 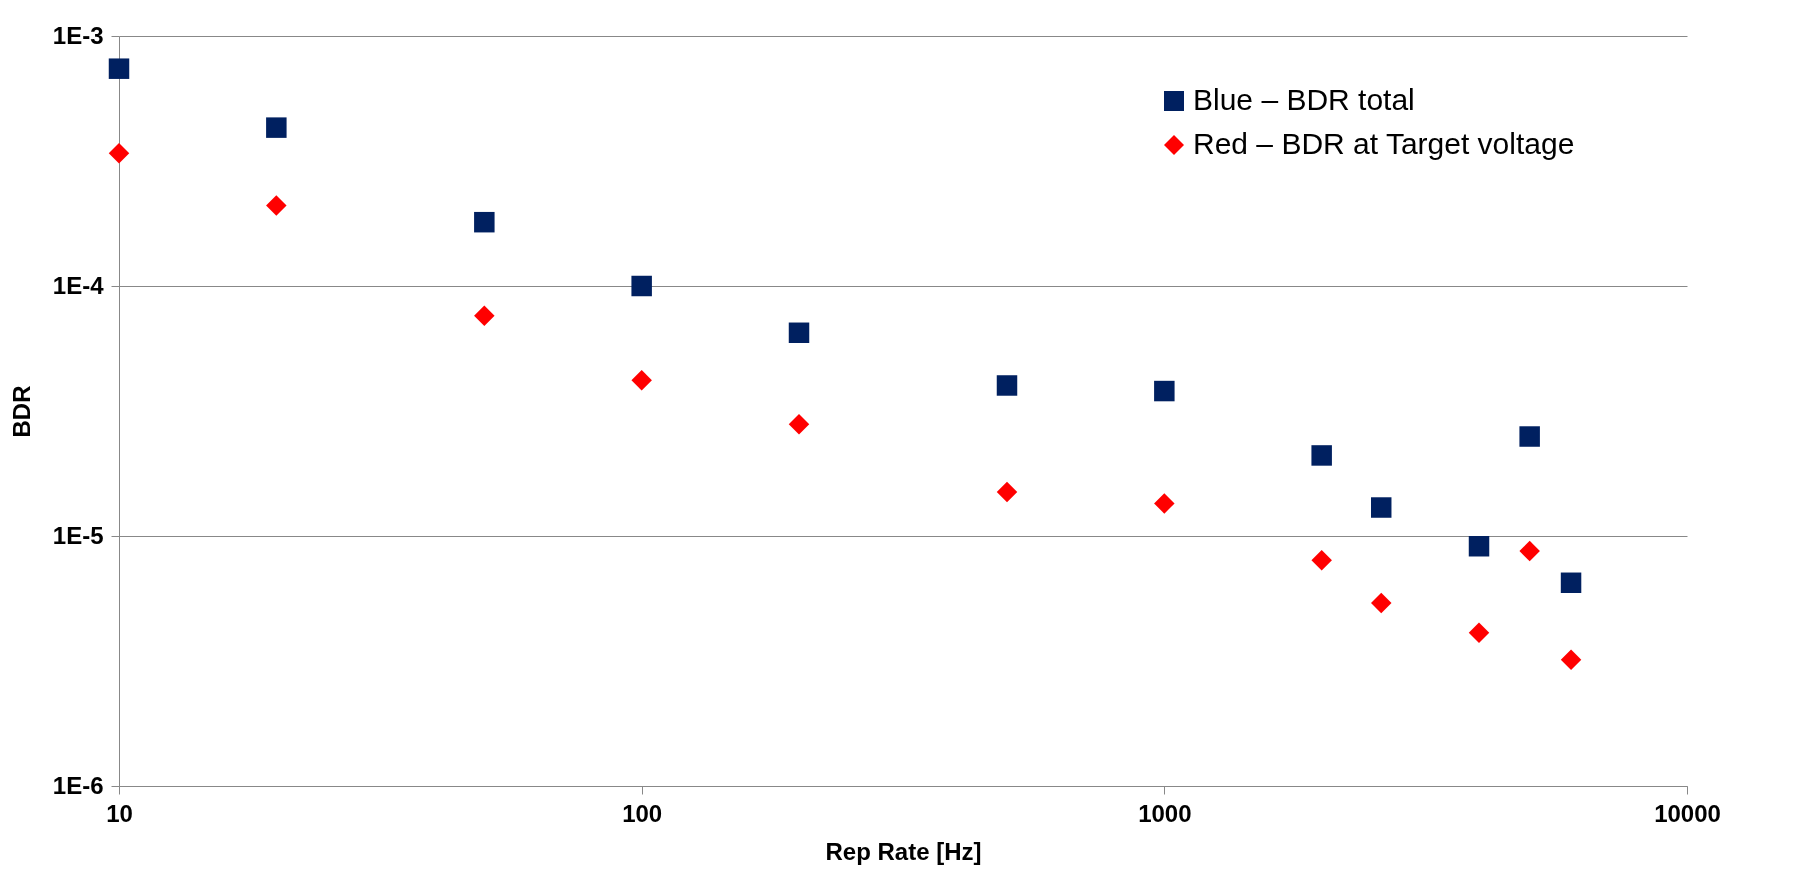 I want to click on x-tick-label: 10, so click(x=119, y=813).